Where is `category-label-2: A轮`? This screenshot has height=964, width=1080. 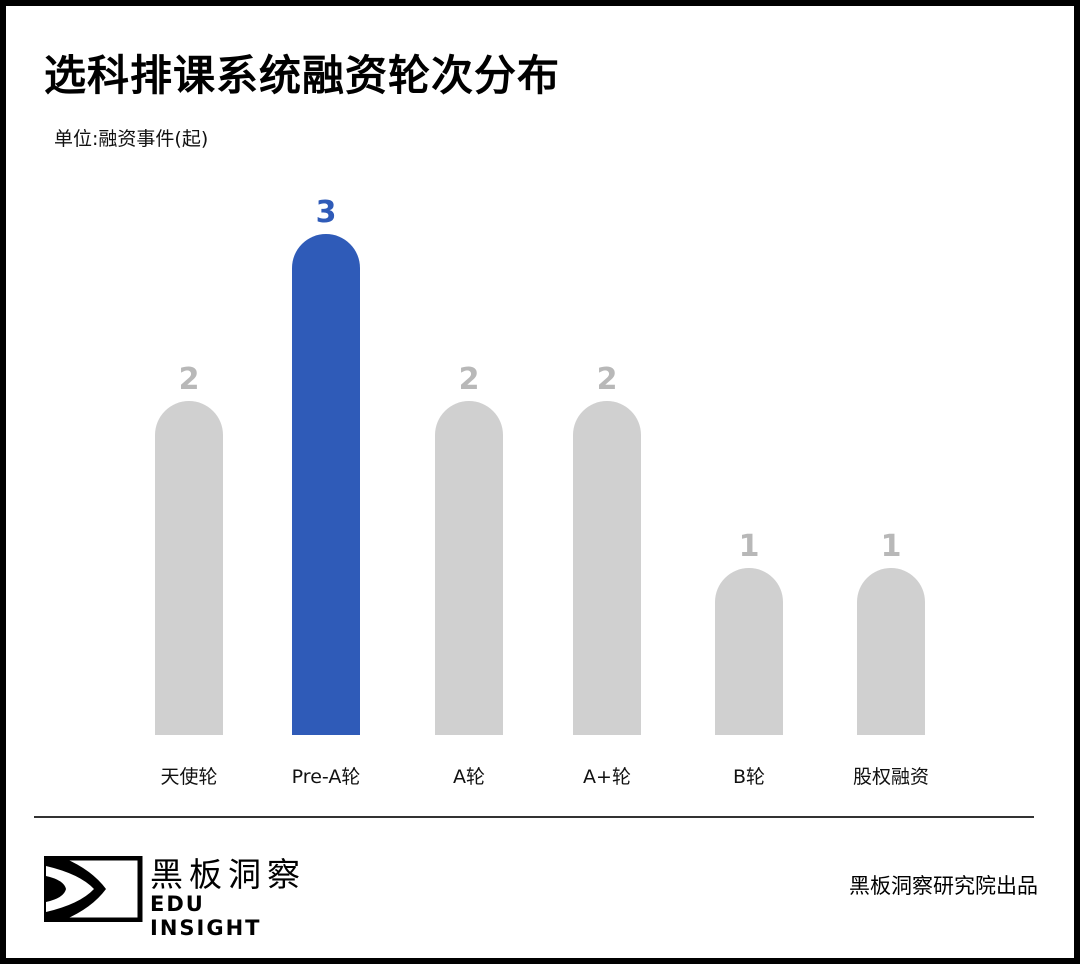 category-label-2: A轮 is located at coordinates (469, 777).